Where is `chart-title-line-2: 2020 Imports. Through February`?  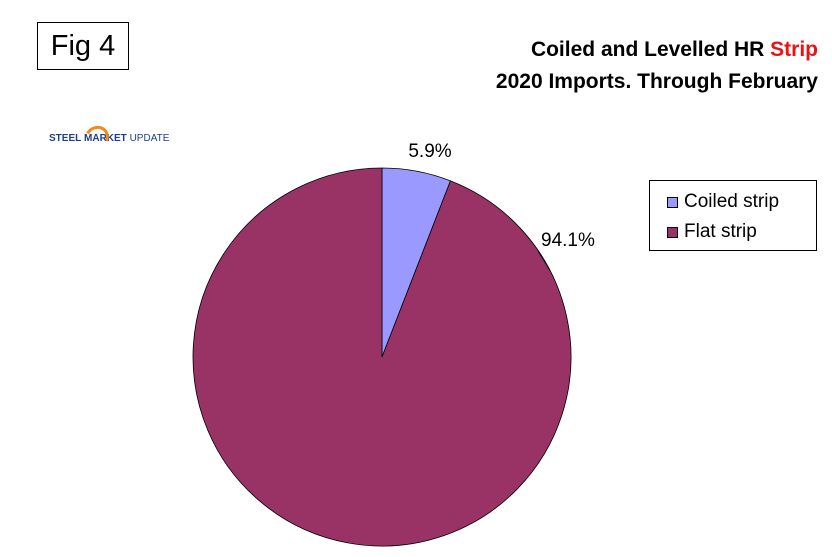
chart-title-line-2: 2020 Imports. Through February is located at coordinates (656, 81).